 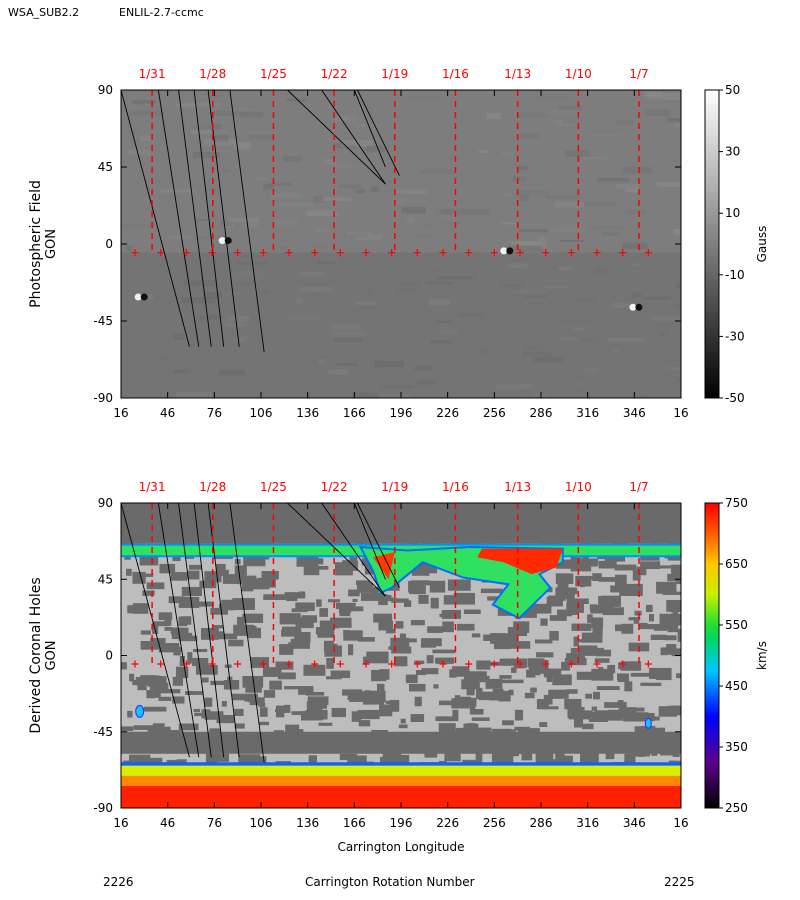 I want to click on x-tick-label: 136, so click(x=307, y=823).